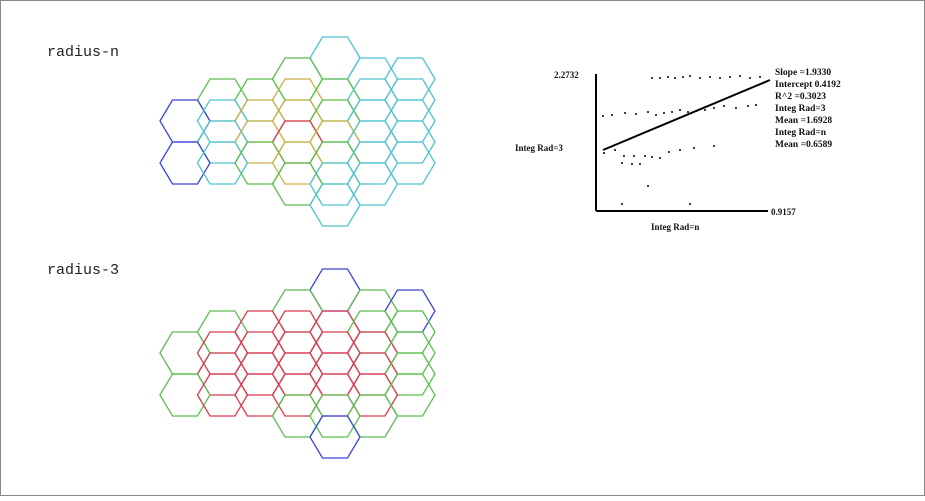  What do you see at coordinates (83, 52) in the screenshot?
I see `panel-label-radius-n: radius-n` at bounding box center [83, 52].